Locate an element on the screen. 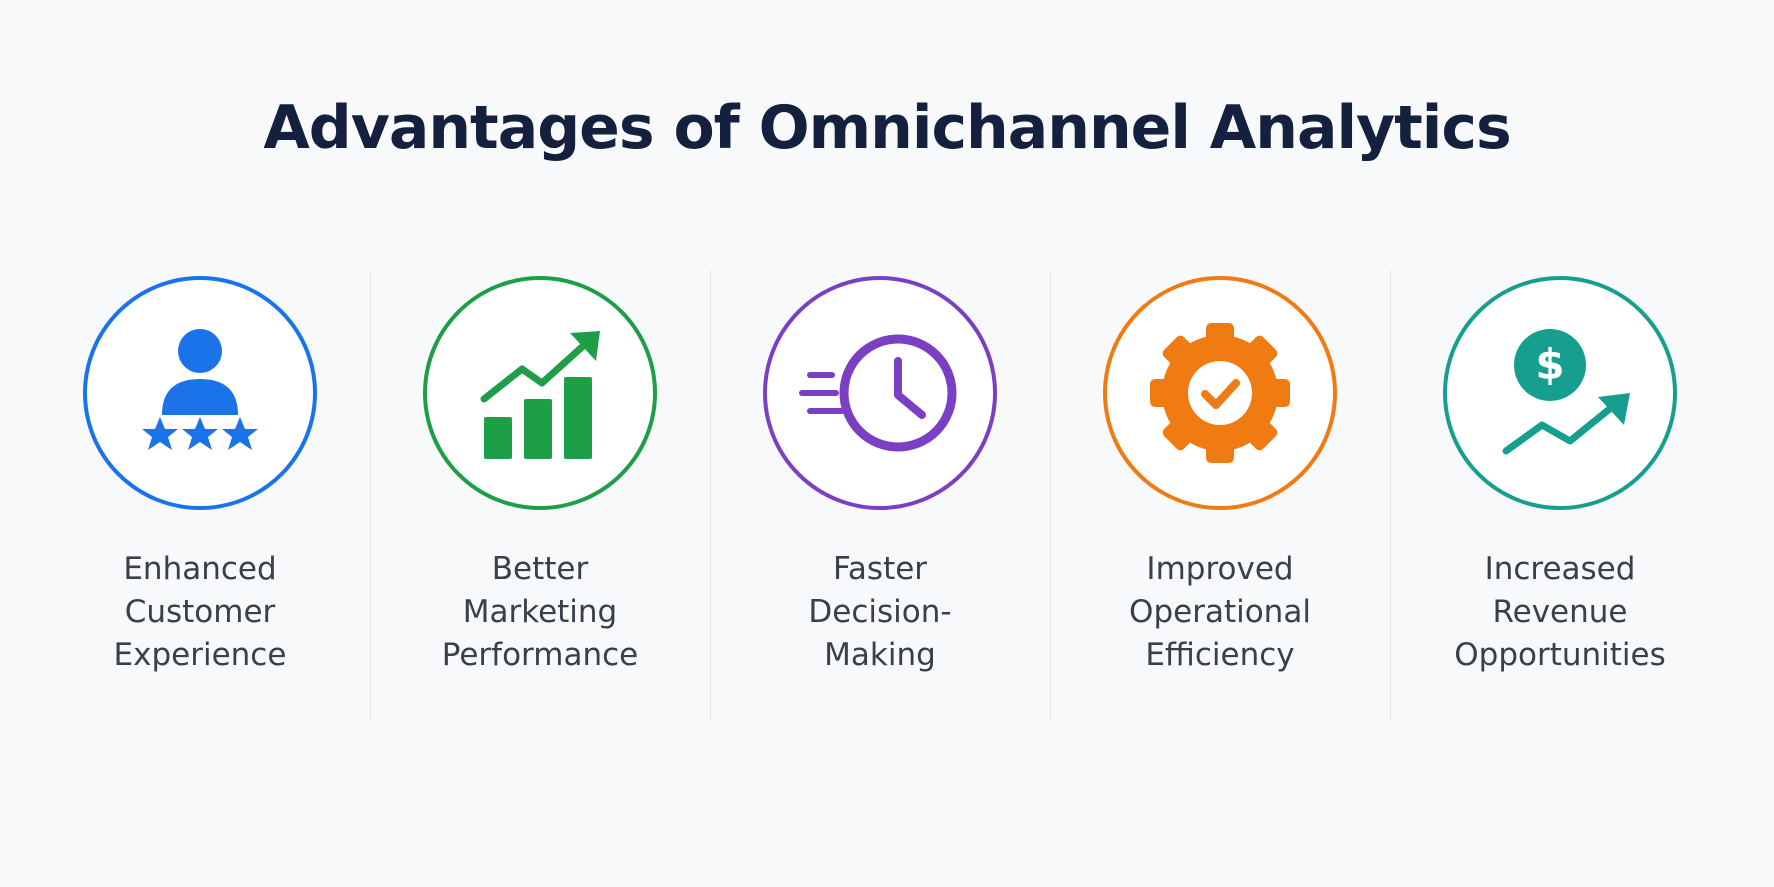 This screenshot has width=1774, height=887. growth-chart-icon is located at coordinates (540, 395).